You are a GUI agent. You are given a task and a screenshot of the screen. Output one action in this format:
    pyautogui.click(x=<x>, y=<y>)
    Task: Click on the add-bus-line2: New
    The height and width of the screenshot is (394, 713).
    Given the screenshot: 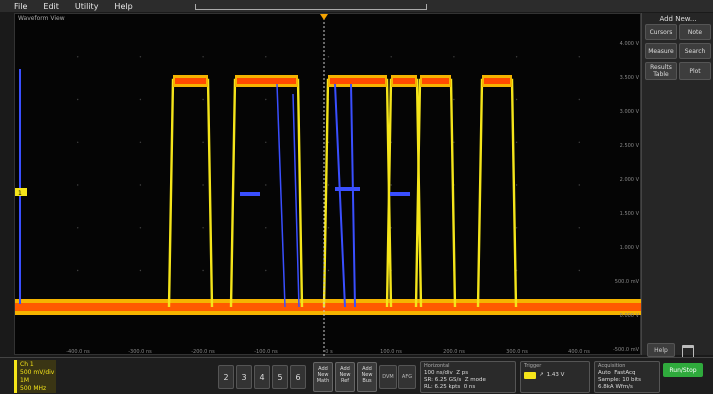 What is the action you would take?
    pyautogui.click(x=367, y=375)
    